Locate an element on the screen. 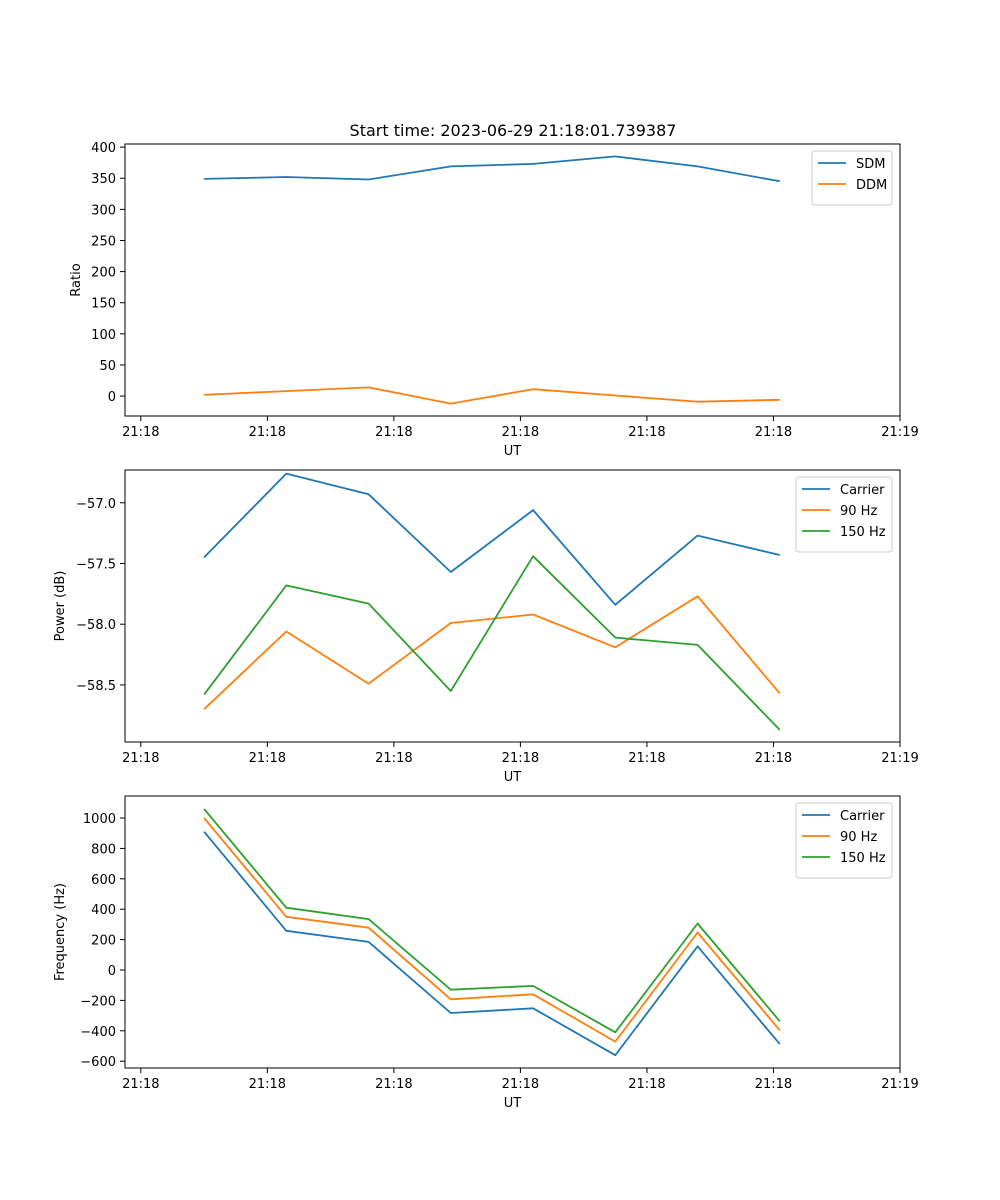 The width and height of the screenshot is (1000, 1200). y-tick-label: −58.5 is located at coordinates (96, 686).